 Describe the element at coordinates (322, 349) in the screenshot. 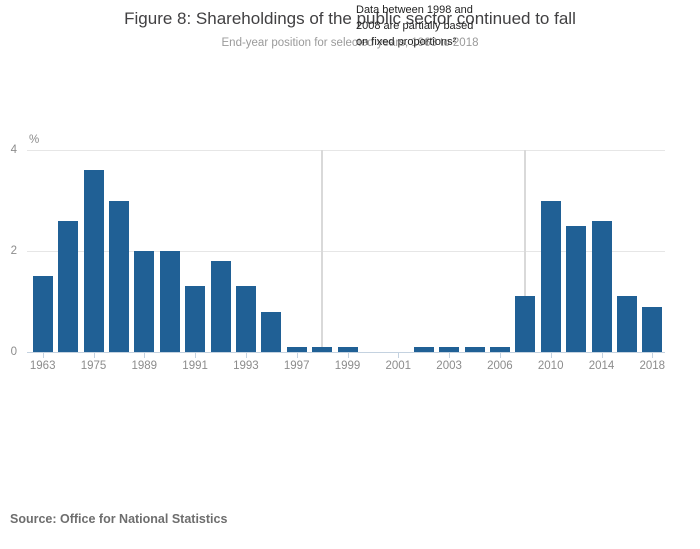

I see `bar-1998` at that location.